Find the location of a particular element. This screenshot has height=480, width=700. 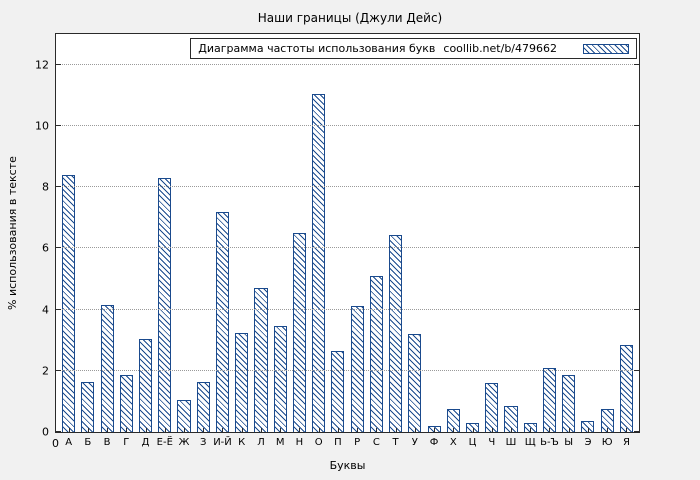

x-tick-label: М is located at coordinates (280, 442).